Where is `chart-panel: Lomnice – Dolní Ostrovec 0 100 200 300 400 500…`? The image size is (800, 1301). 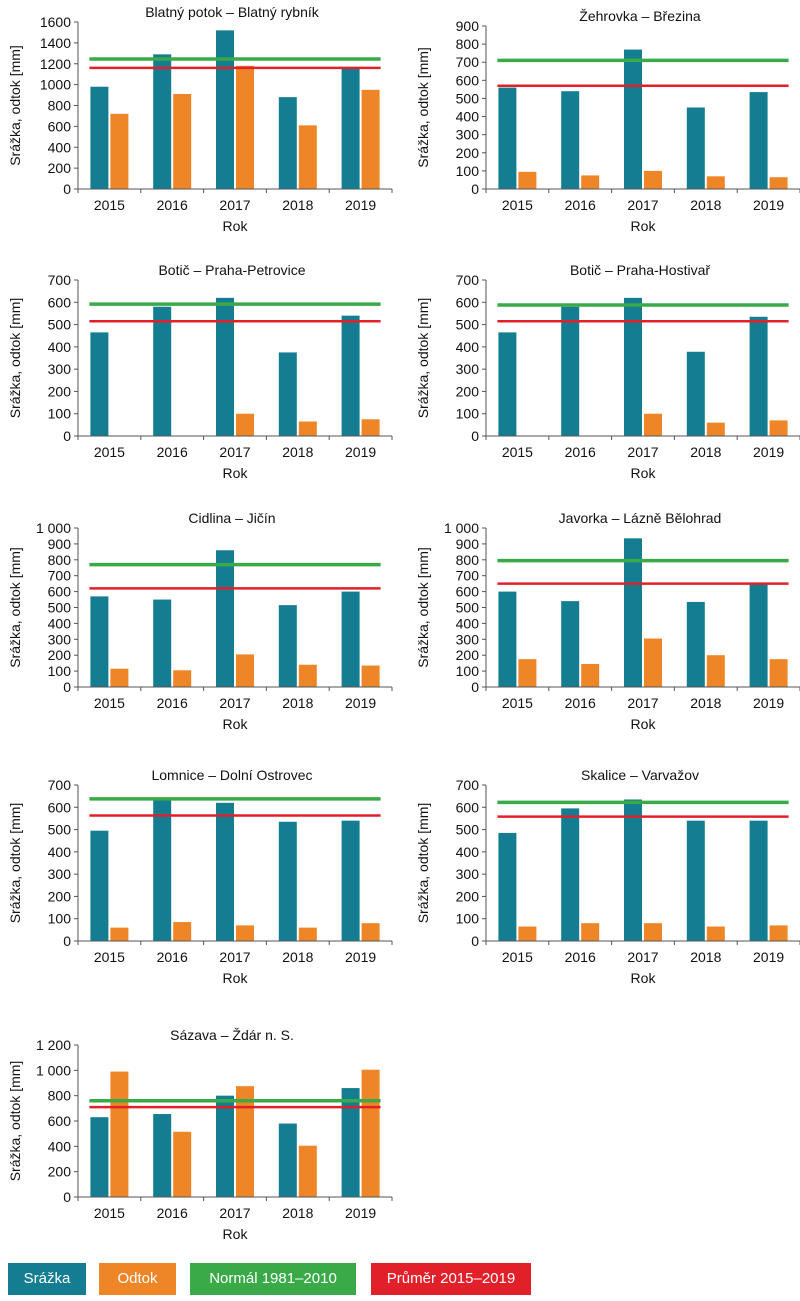
chart-panel: Lomnice – Dolní Ostrovec 0 100 200 300 400 500… is located at coordinates (200, 876).